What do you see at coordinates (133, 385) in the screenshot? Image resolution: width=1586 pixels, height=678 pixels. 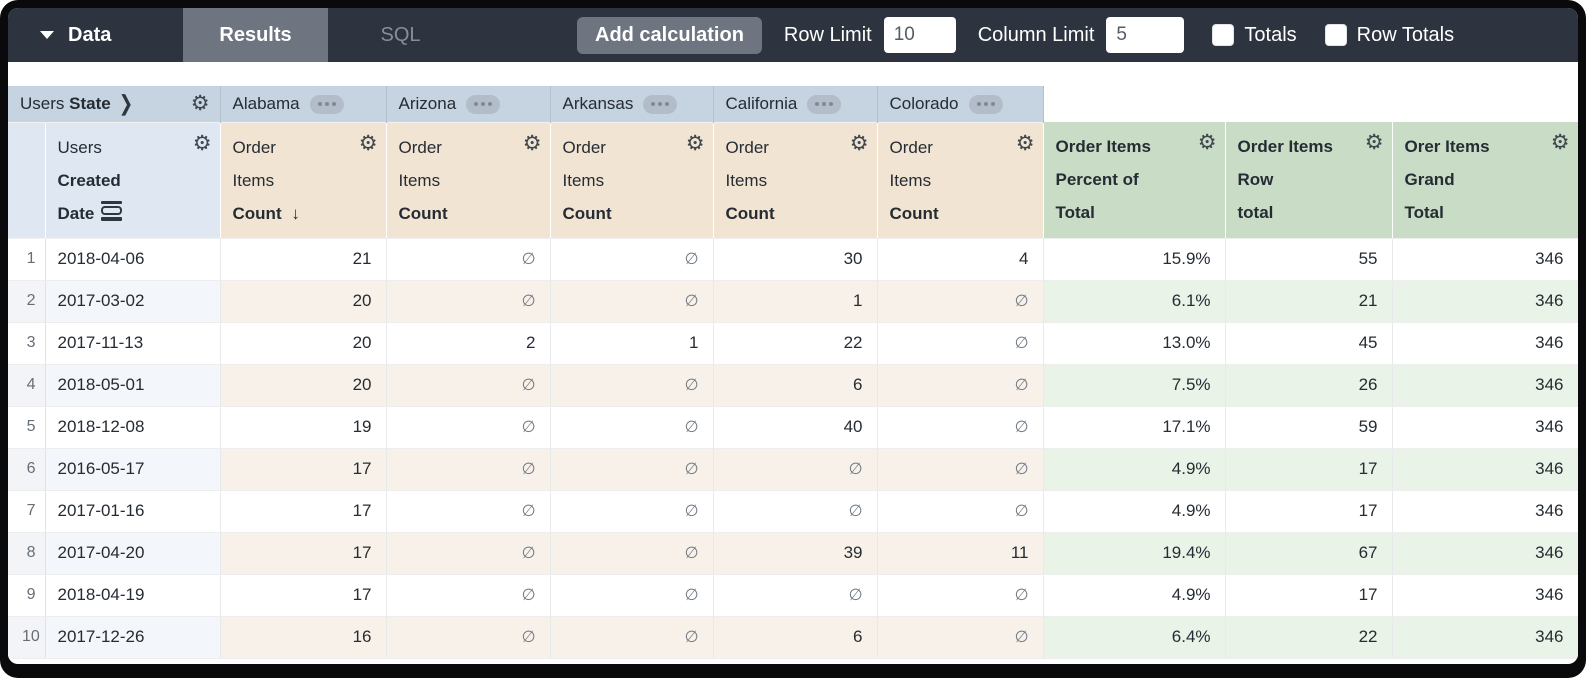 I see `data-cell: 2018-05-01` at bounding box center [133, 385].